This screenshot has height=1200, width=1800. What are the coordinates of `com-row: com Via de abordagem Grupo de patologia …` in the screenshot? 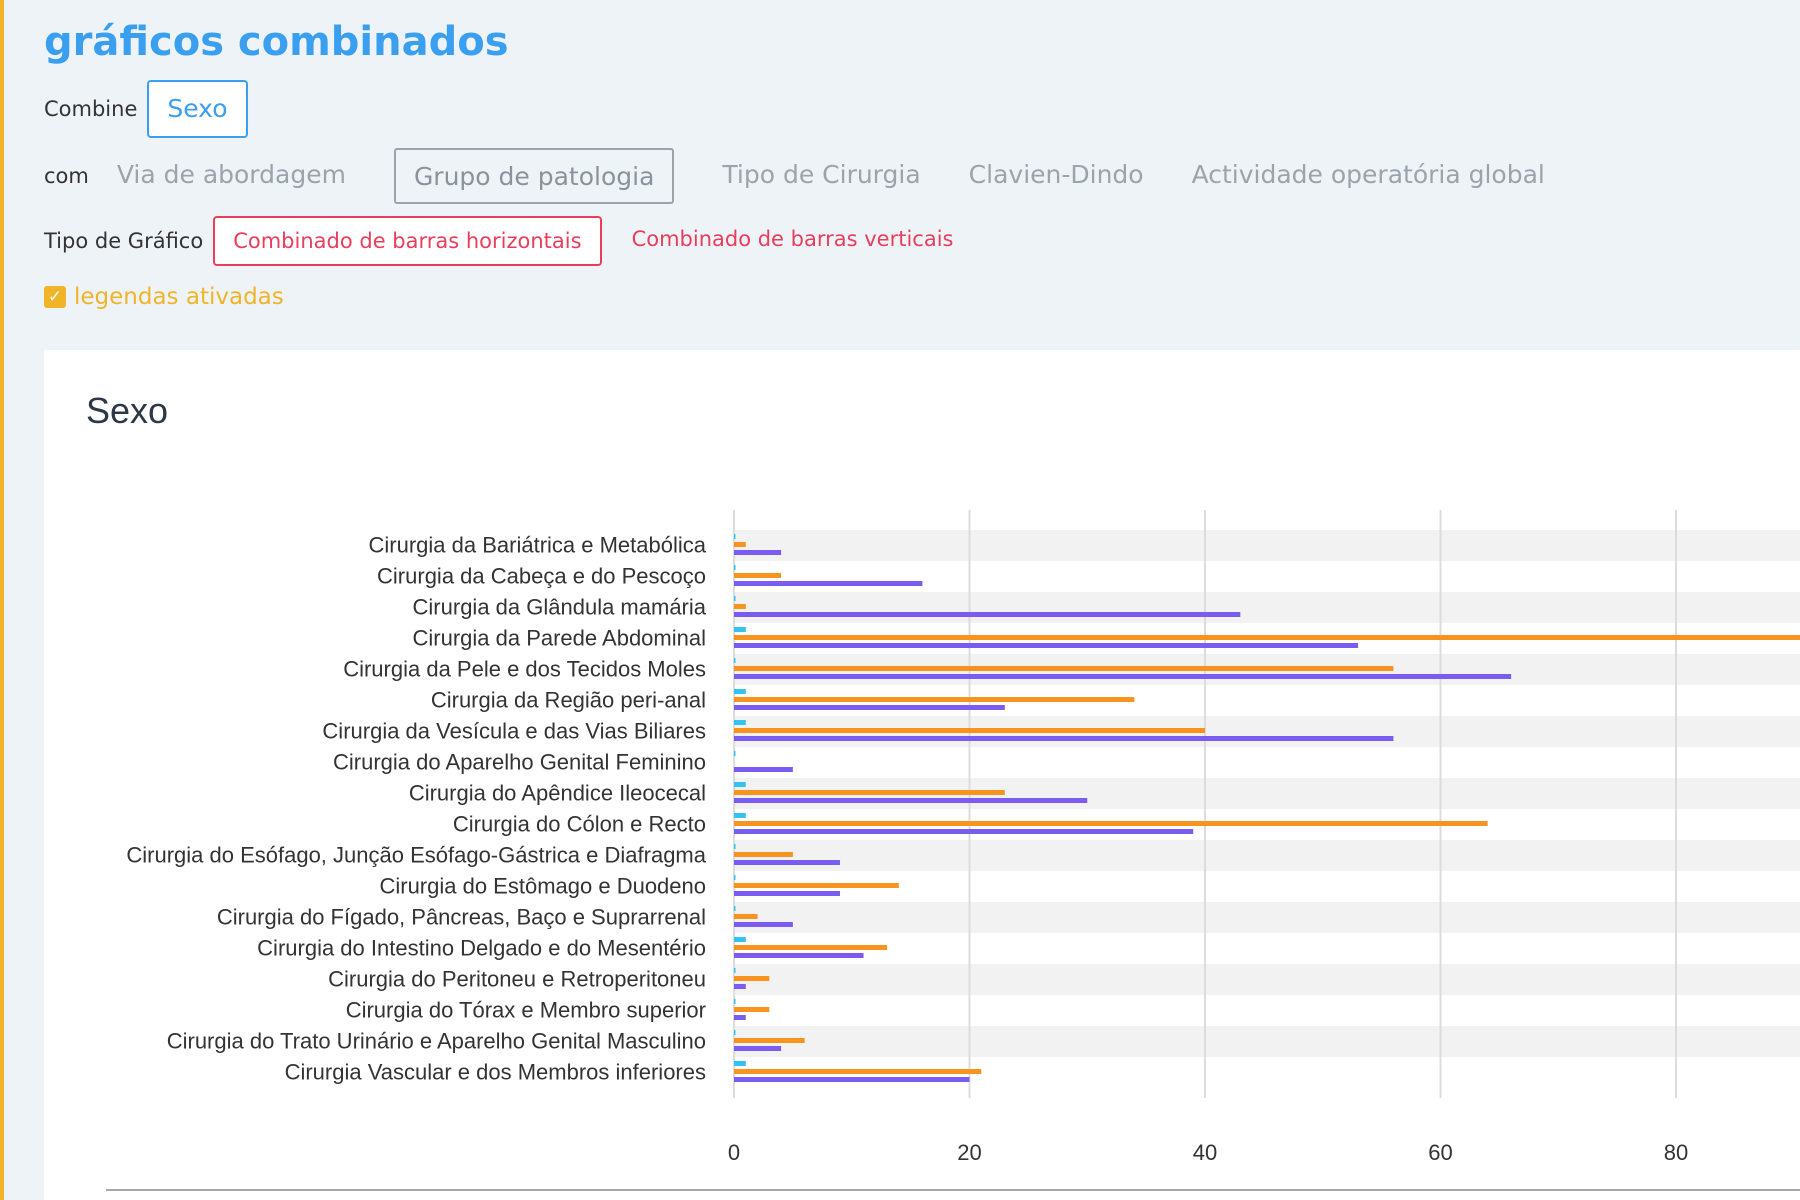 It's located at (914, 176).